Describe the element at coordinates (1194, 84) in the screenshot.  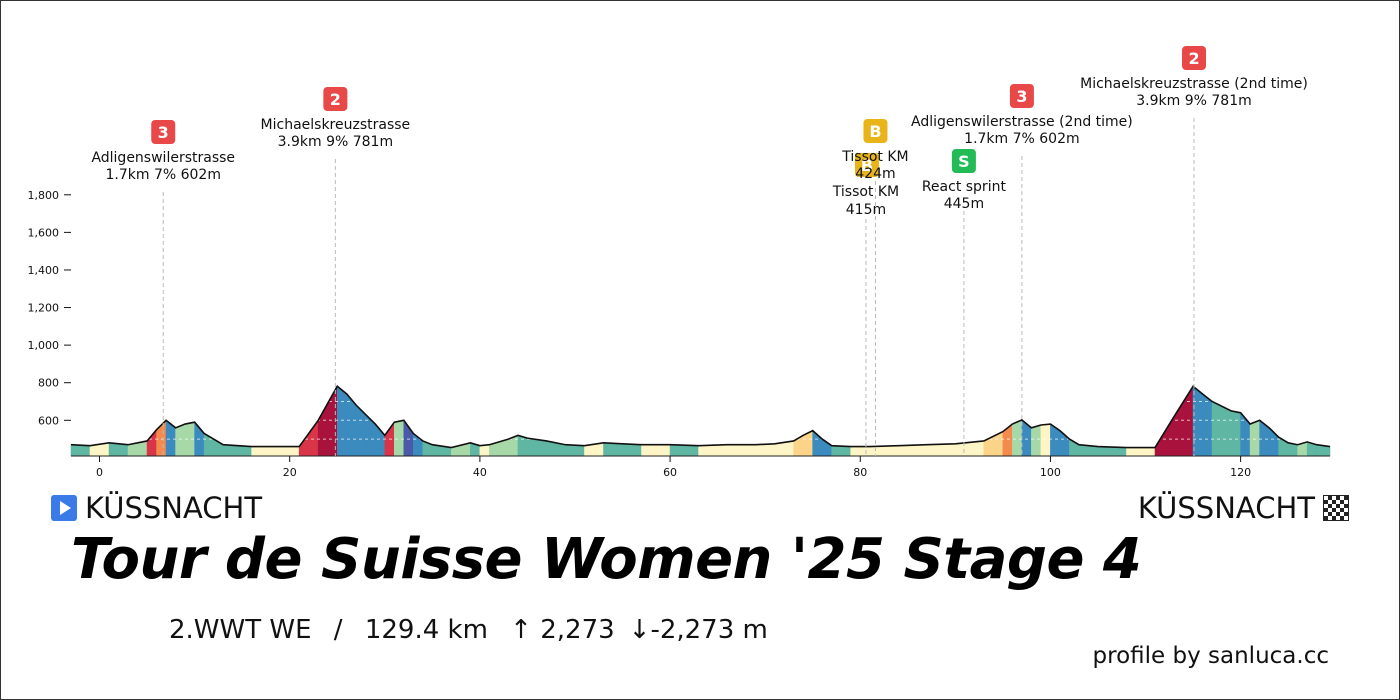
I see `climb-name: Michaelskreuzstrasse (2nd time)` at that location.